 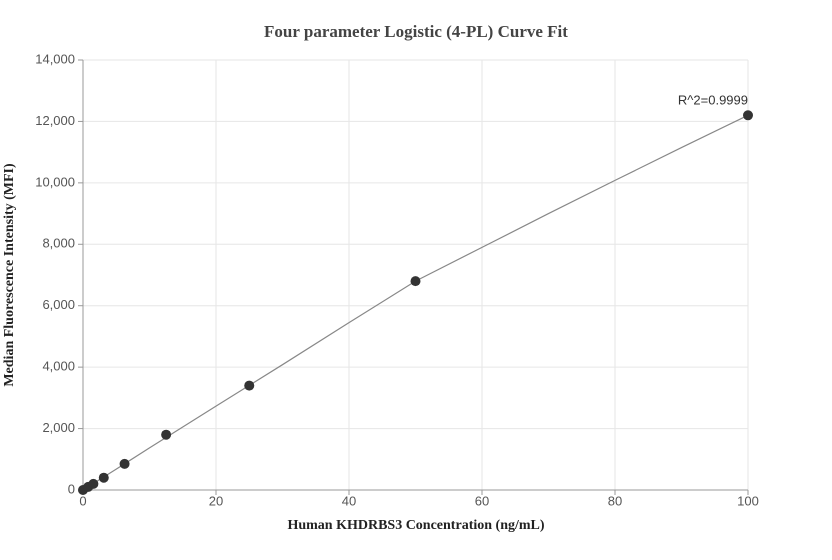 I want to click on chart-title: Four parameter Logistic (4-PL) Curve Fit, so click(x=416, y=31).